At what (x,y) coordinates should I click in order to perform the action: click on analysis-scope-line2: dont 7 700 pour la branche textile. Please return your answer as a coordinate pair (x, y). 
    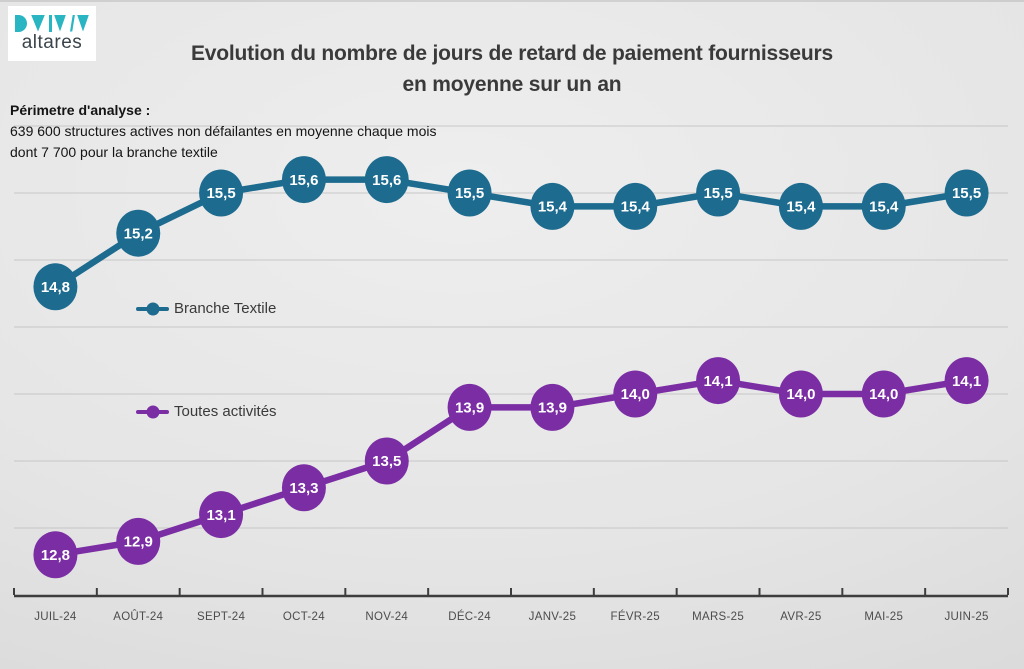
    Looking at the image, I should click on (114, 152).